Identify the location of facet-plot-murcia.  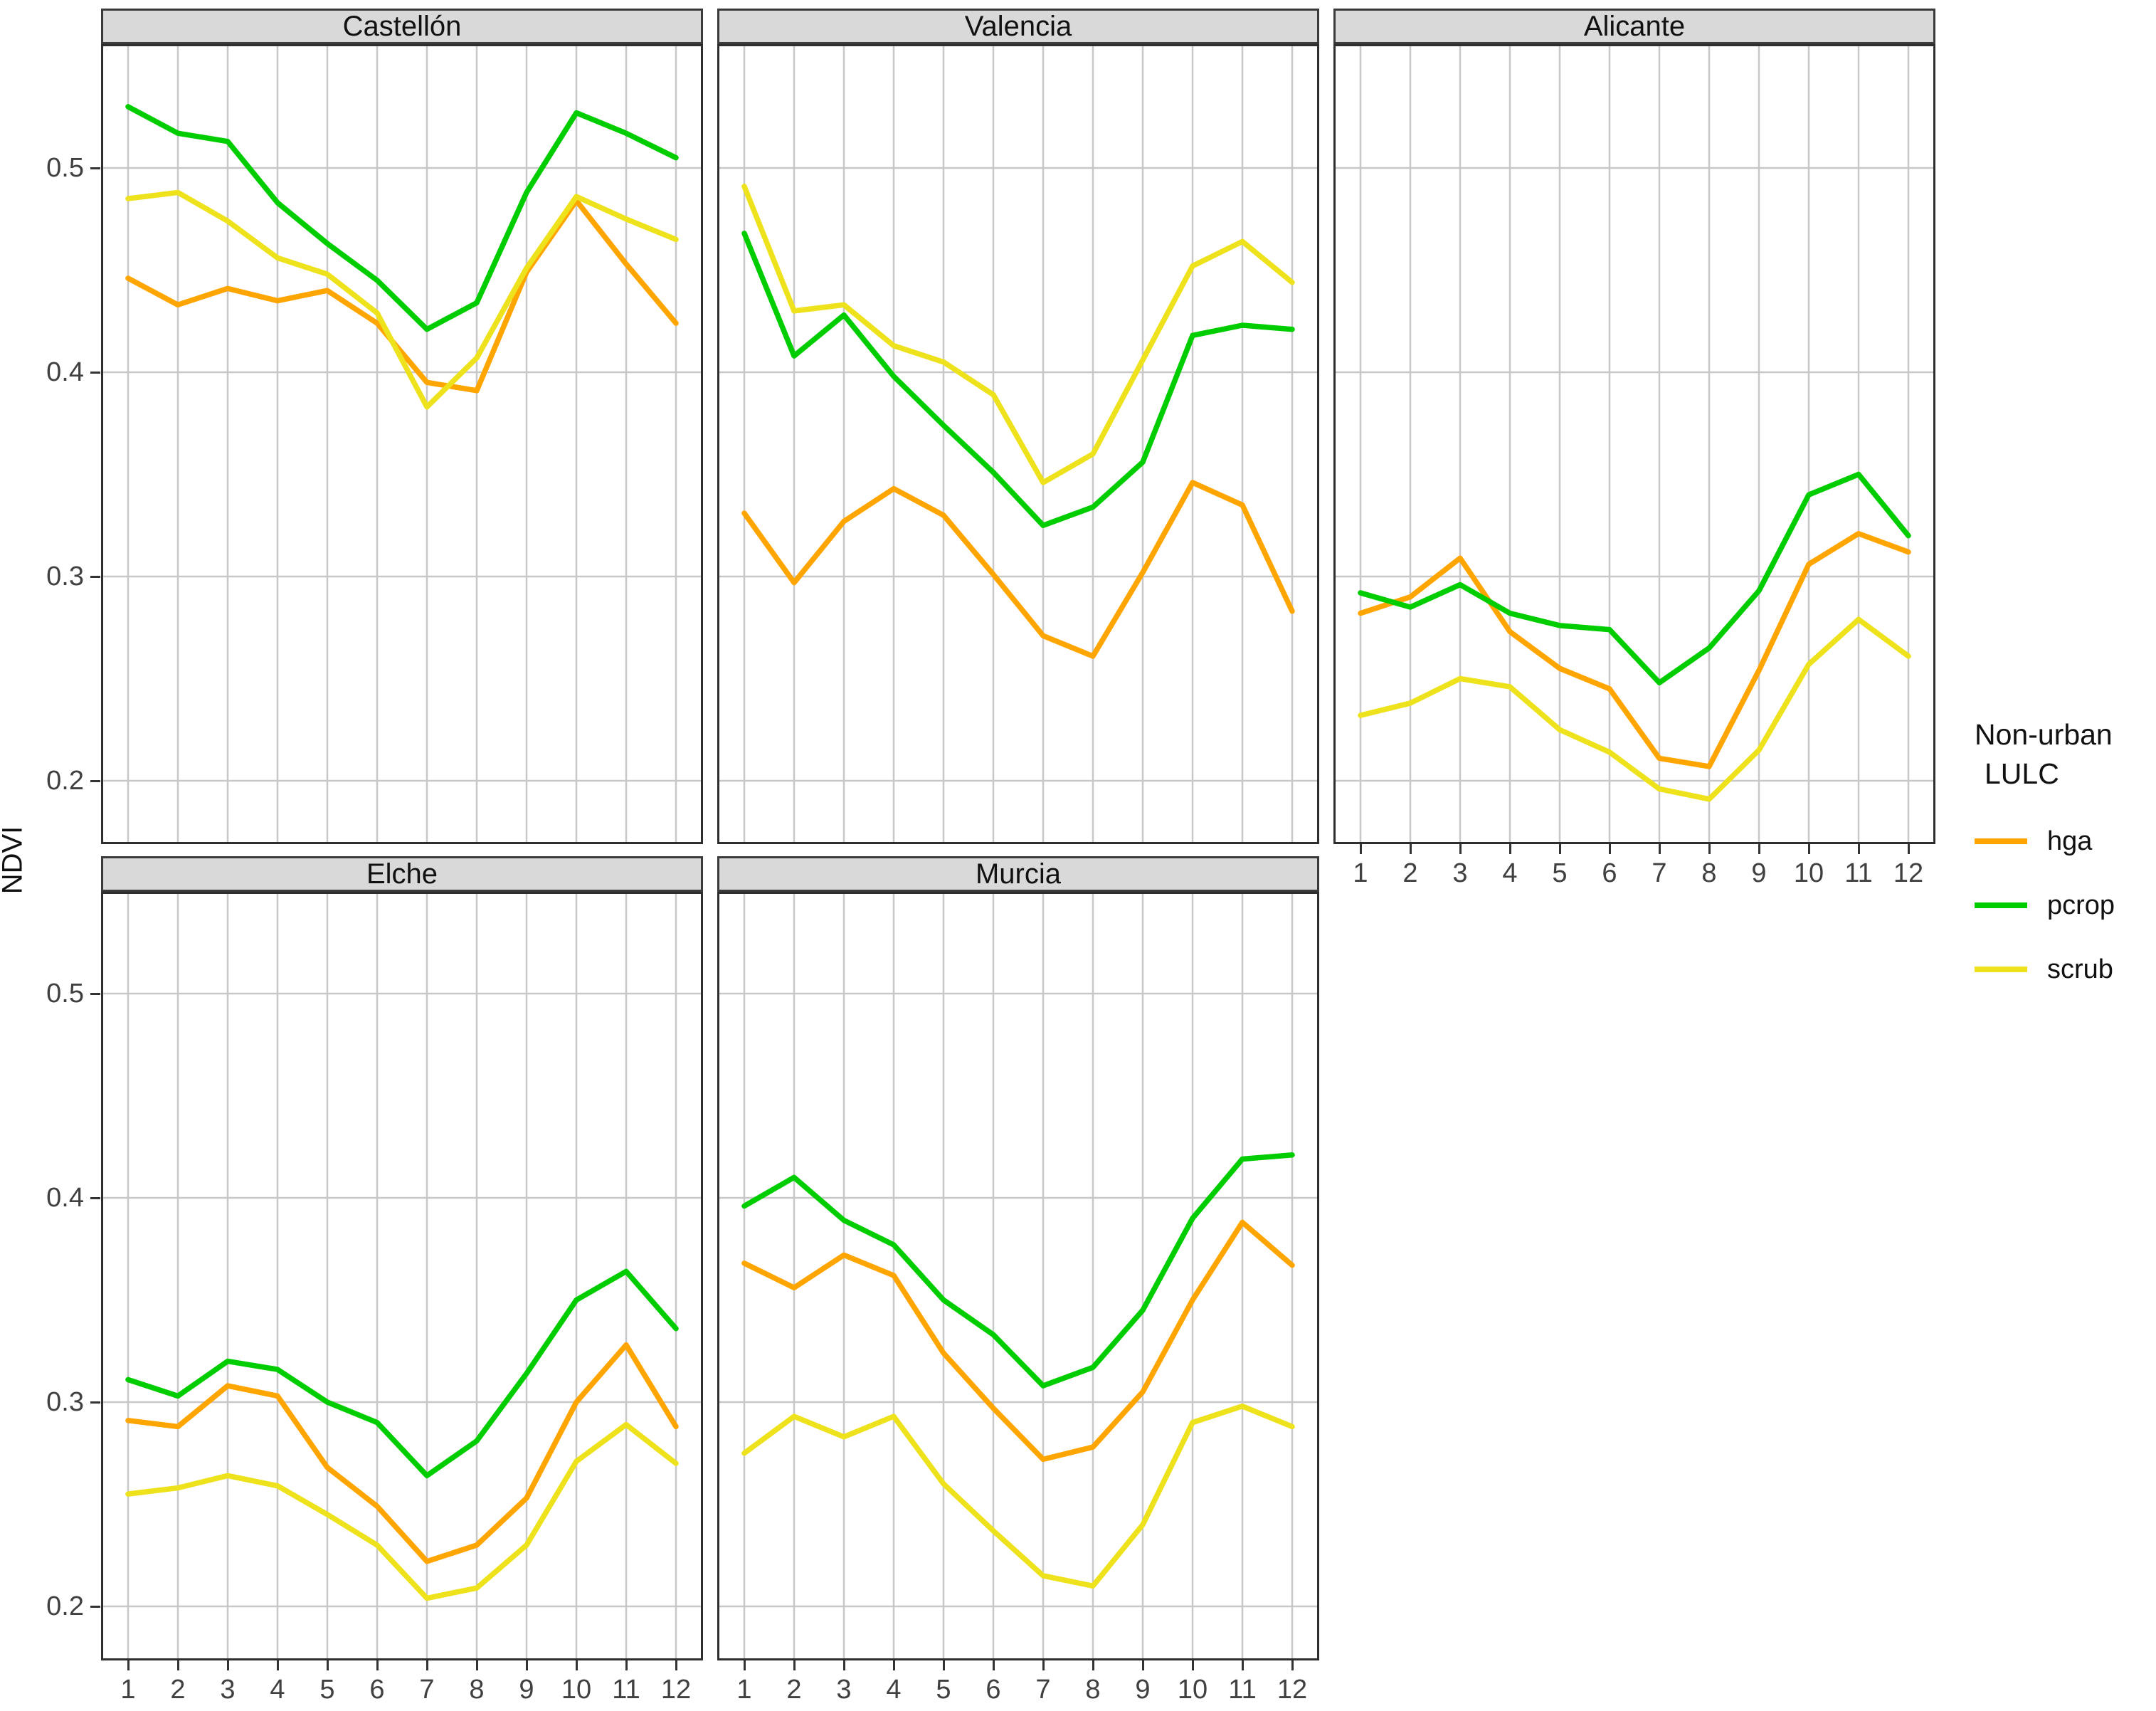
(1018, 1276).